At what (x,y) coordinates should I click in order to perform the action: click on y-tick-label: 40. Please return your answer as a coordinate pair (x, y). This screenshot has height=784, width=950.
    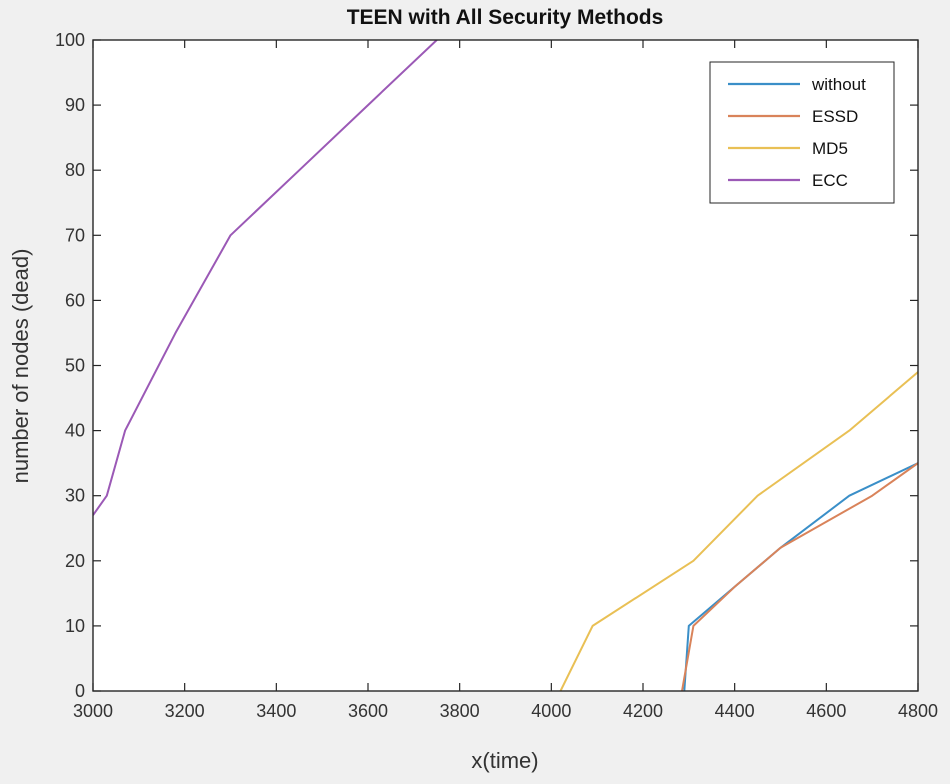
    Looking at the image, I should click on (75, 431).